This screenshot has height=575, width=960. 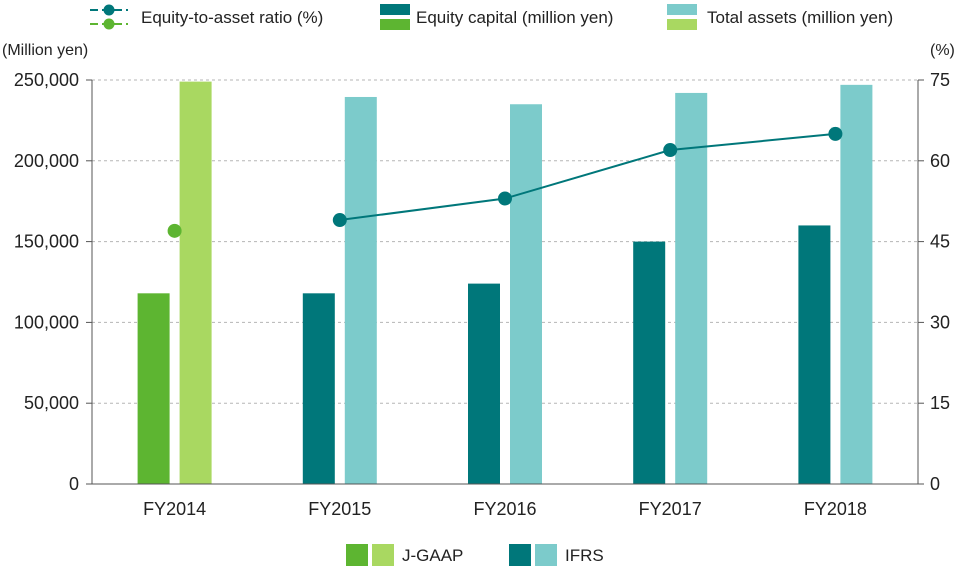 I want to click on category-label: FY2016, so click(x=504, y=509).